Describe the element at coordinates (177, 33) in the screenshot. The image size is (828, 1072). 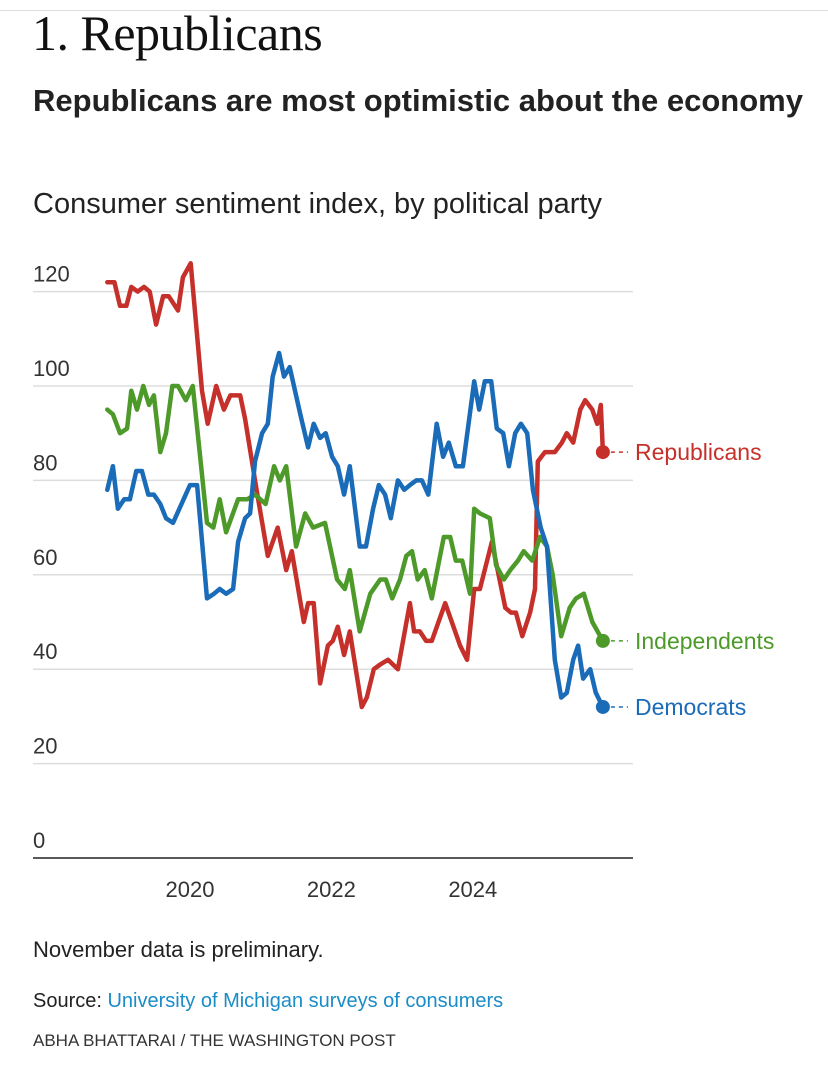
I see `section-title: 1. Republicans` at that location.